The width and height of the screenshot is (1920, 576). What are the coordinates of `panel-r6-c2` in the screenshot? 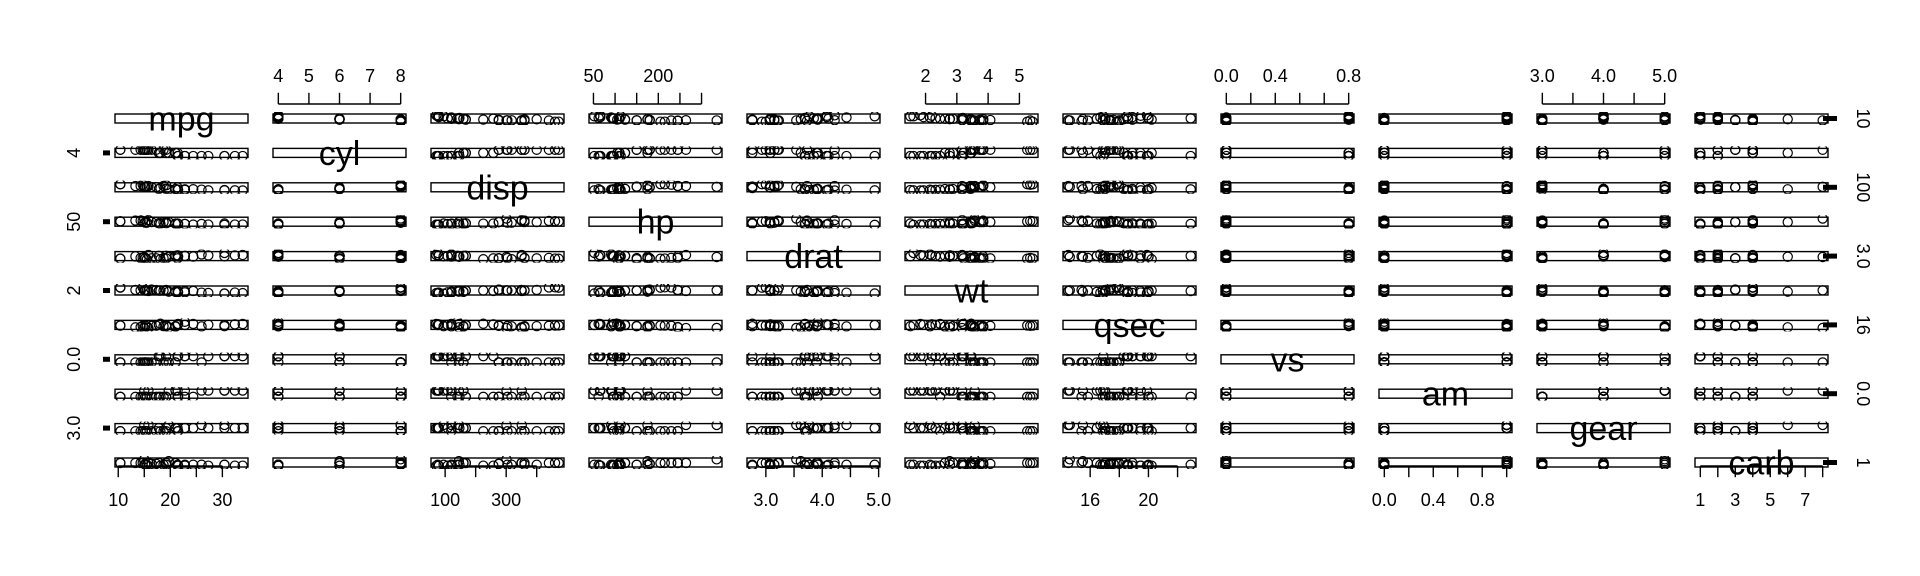 It's located at (497, 325).